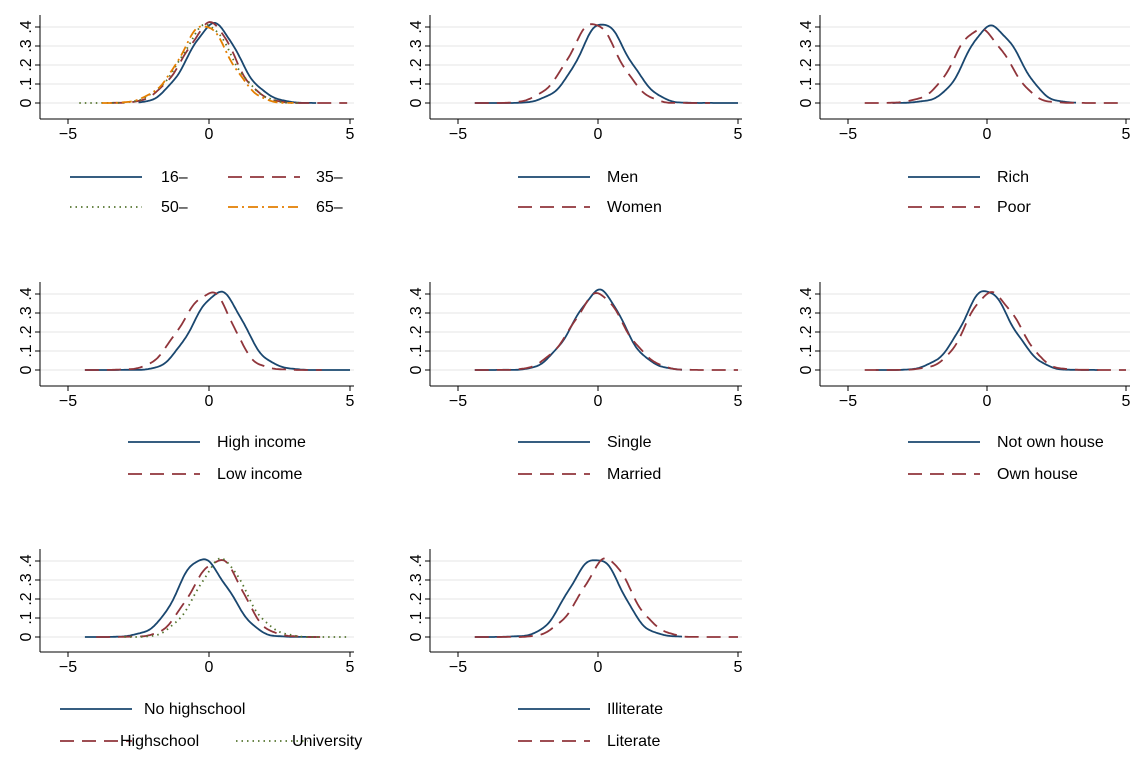 The width and height of the screenshot is (1134, 761). Describe the element at coordinates (174, 207) in the screenshot. I see `legend-label: 50–` at that location.